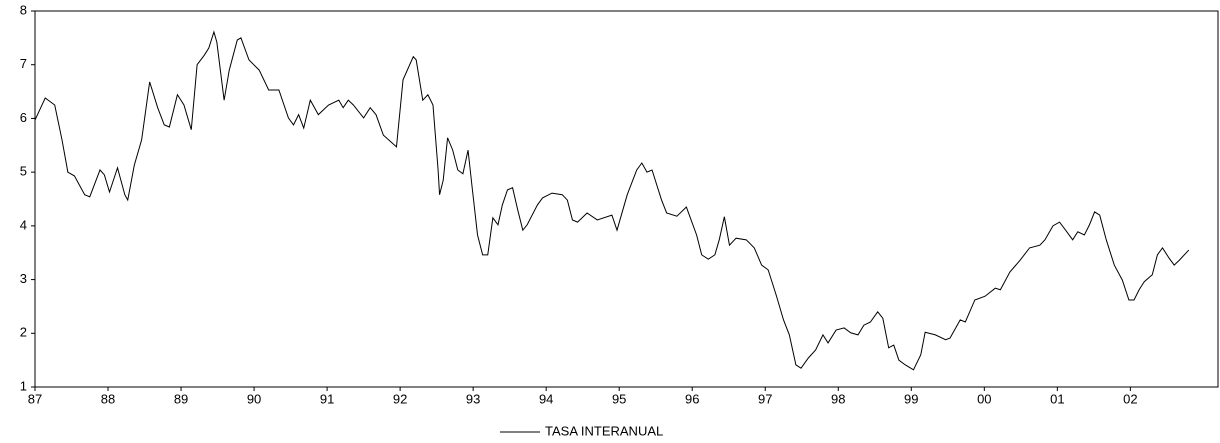  What do you see at coordinates (400, 398) in the screenshot?
I see `x-tick-label: 92` at bounding box center [400, 398].